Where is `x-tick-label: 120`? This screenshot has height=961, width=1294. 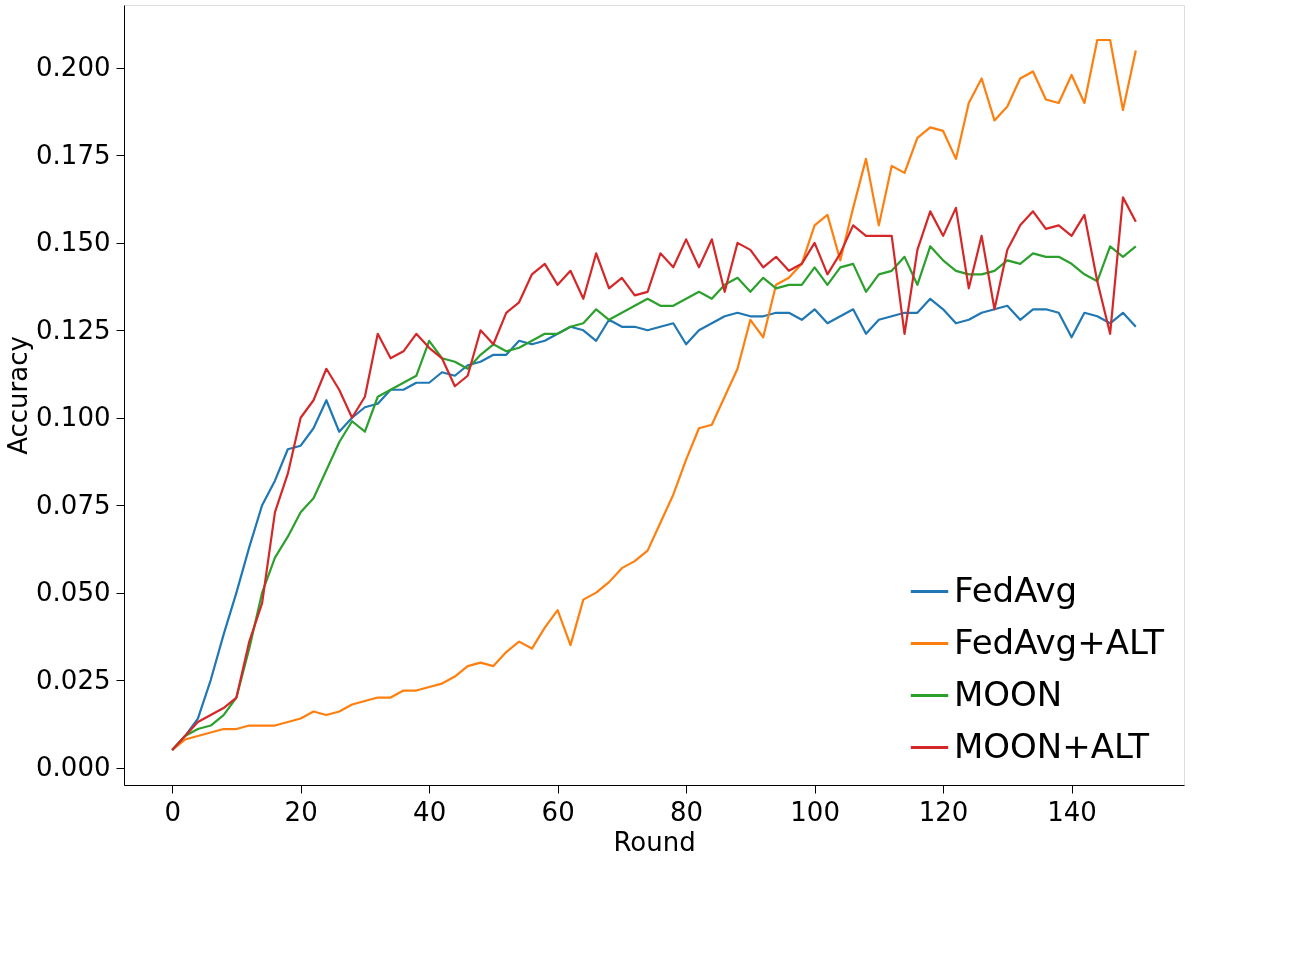 x-tick-label: 120 is located at coordinates (943, 811).